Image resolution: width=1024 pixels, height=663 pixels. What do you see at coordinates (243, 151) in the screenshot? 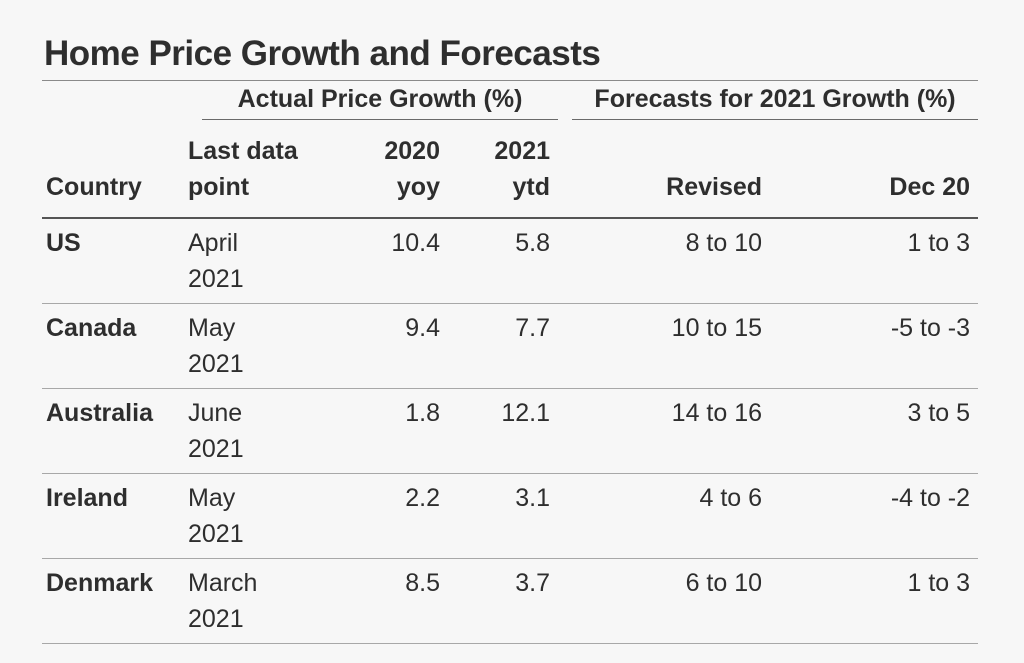
I see `header-last-line1: Last data` at bounding box center [243, 151].